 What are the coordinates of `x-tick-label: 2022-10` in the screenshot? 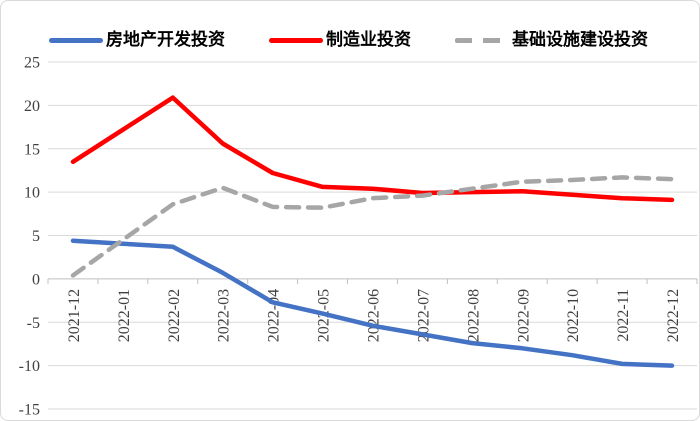 It's located at (573, 315).